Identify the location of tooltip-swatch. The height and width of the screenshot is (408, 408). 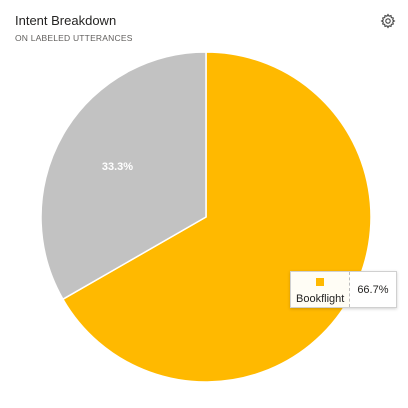
(320, 282).